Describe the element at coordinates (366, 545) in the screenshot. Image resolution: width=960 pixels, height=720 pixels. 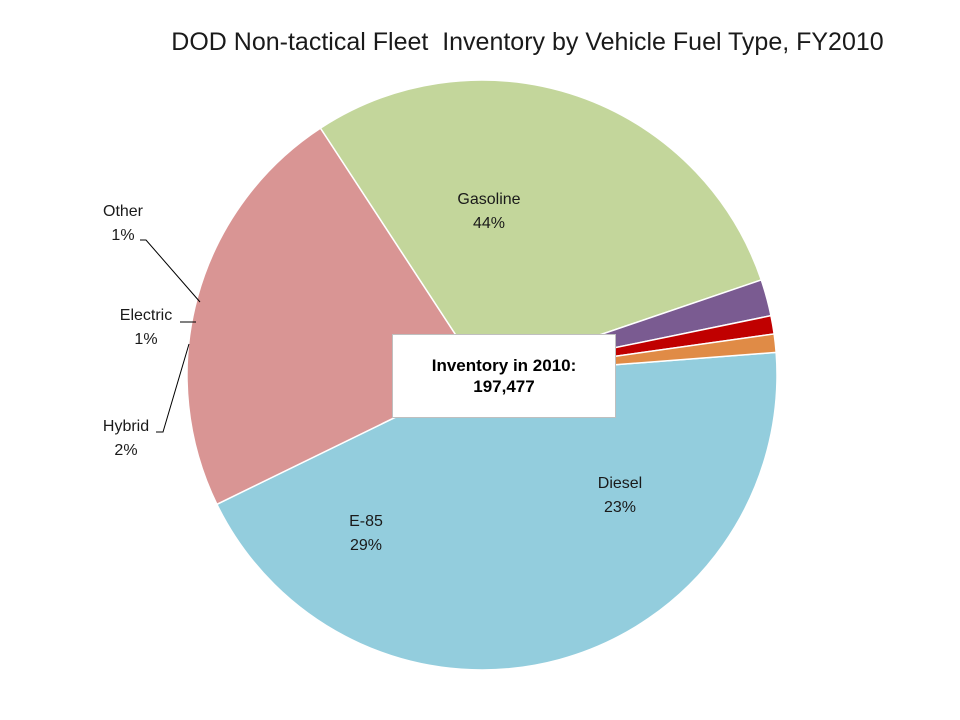
I see `slice-percent-e85: 29%` at that location.